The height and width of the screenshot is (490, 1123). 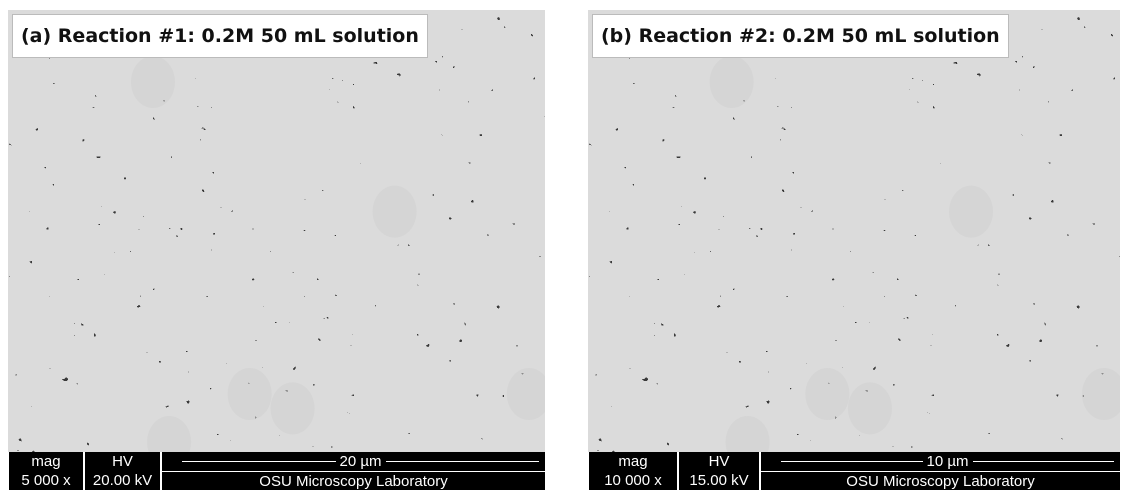 I want to click on mag-cell: mag 10 000 x, so click(x=633, y=471).